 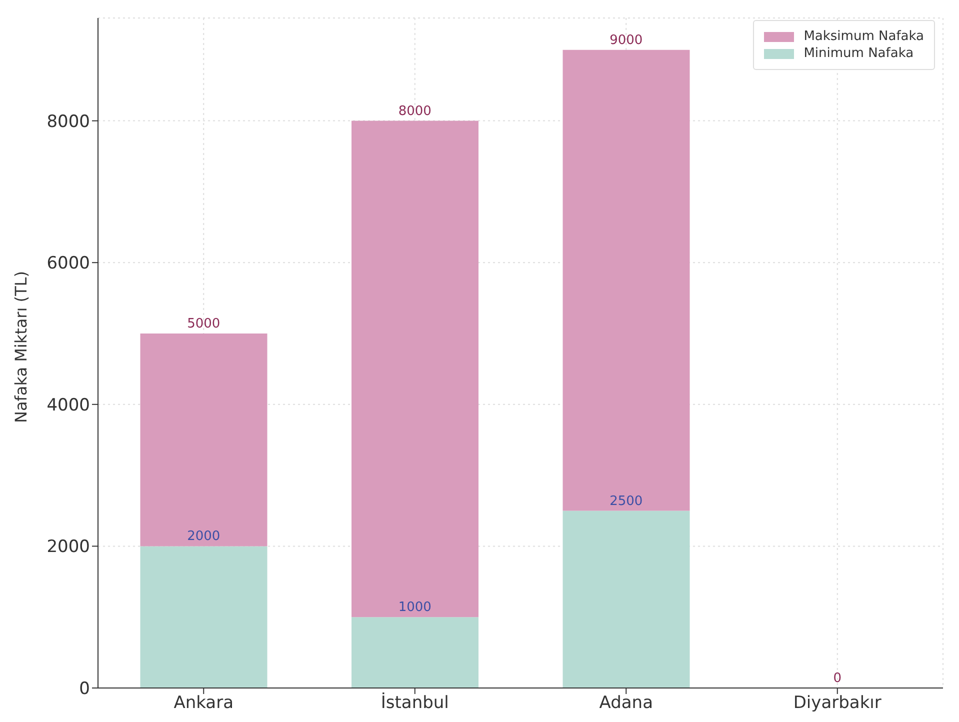 I want to click on y-tick-label: 4000, so click(x=68, y=405).